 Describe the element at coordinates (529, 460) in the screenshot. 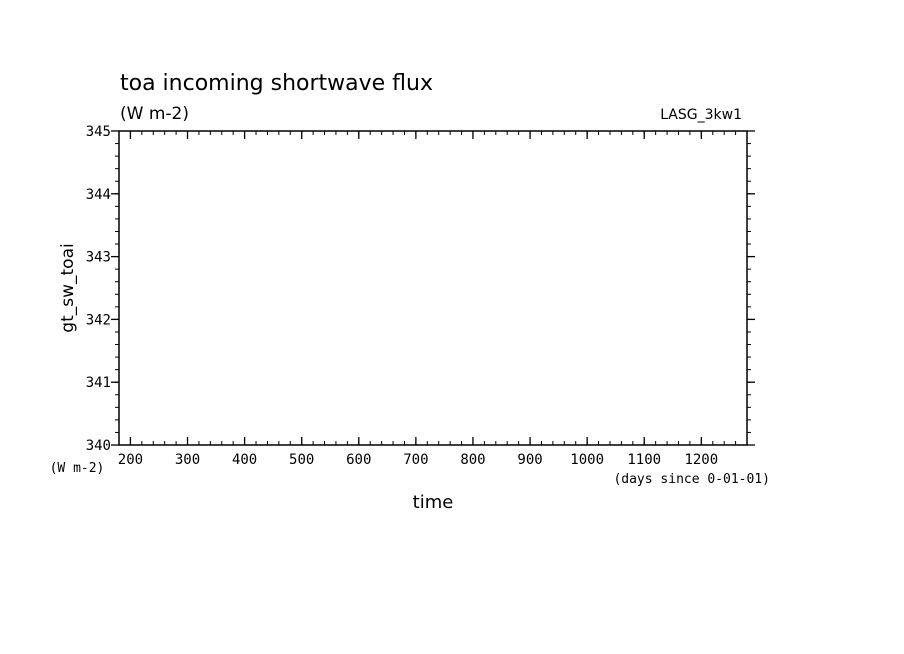

I see `x-tick-label: 900` at that location.